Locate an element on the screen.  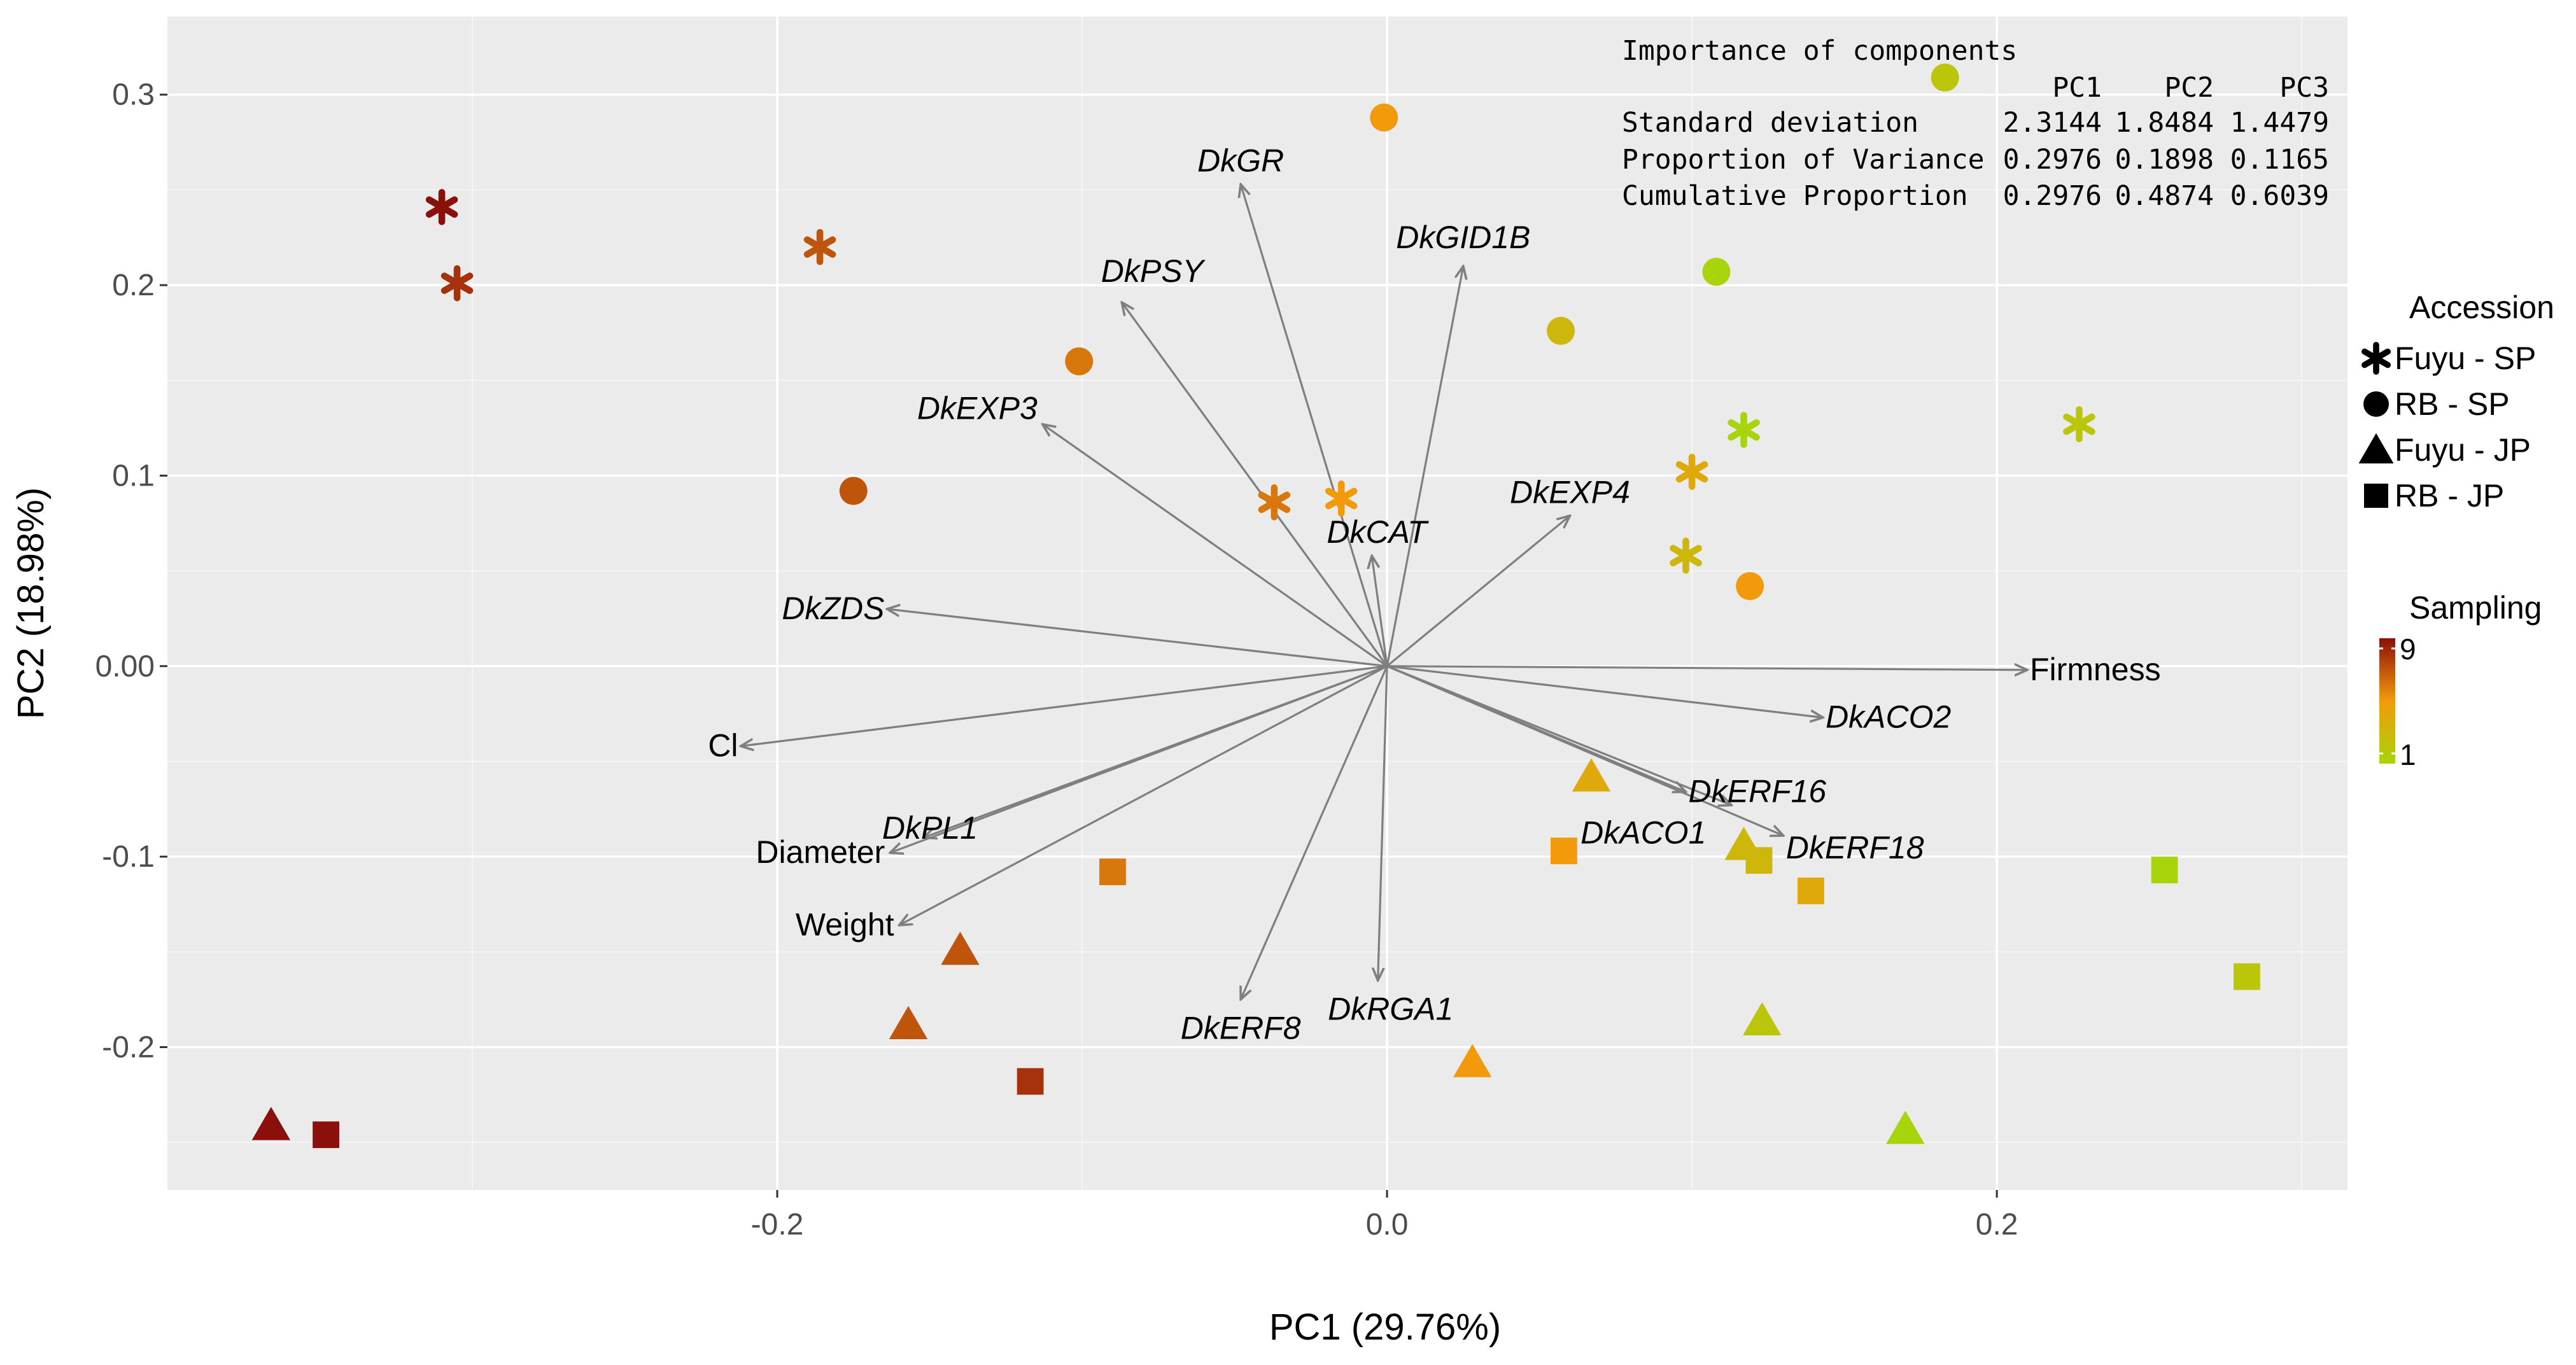
sampling-legend: Sampling 9 1 is located at coordinates (2461, 680).